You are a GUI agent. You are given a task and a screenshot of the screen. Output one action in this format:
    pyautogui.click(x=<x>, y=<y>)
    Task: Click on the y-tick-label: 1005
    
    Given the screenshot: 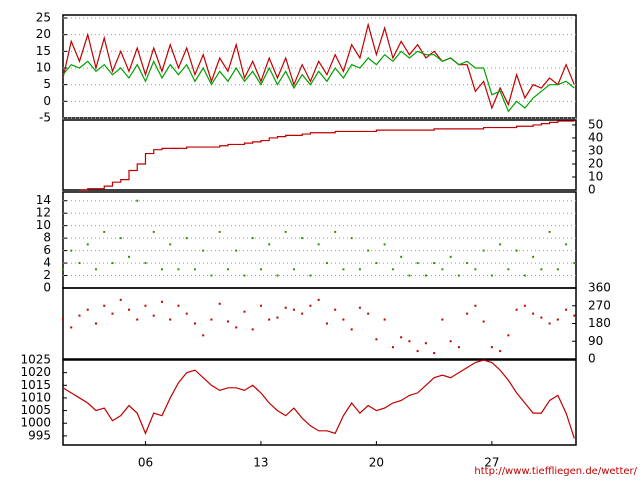 What is the action you would take?
    pyautogui.click(x=35, y=410)
    